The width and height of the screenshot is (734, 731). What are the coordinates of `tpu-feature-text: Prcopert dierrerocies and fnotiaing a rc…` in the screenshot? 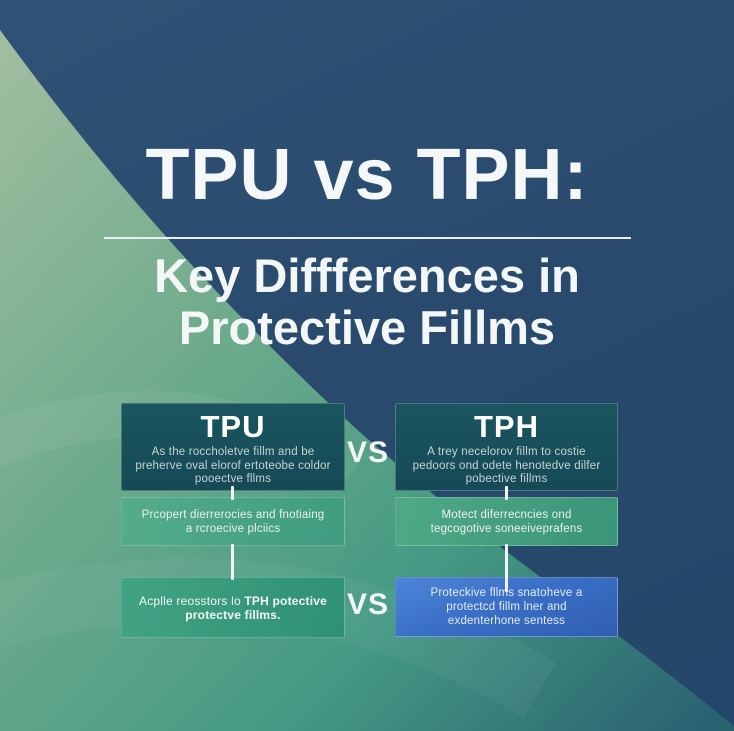 It's located at (233, 521).